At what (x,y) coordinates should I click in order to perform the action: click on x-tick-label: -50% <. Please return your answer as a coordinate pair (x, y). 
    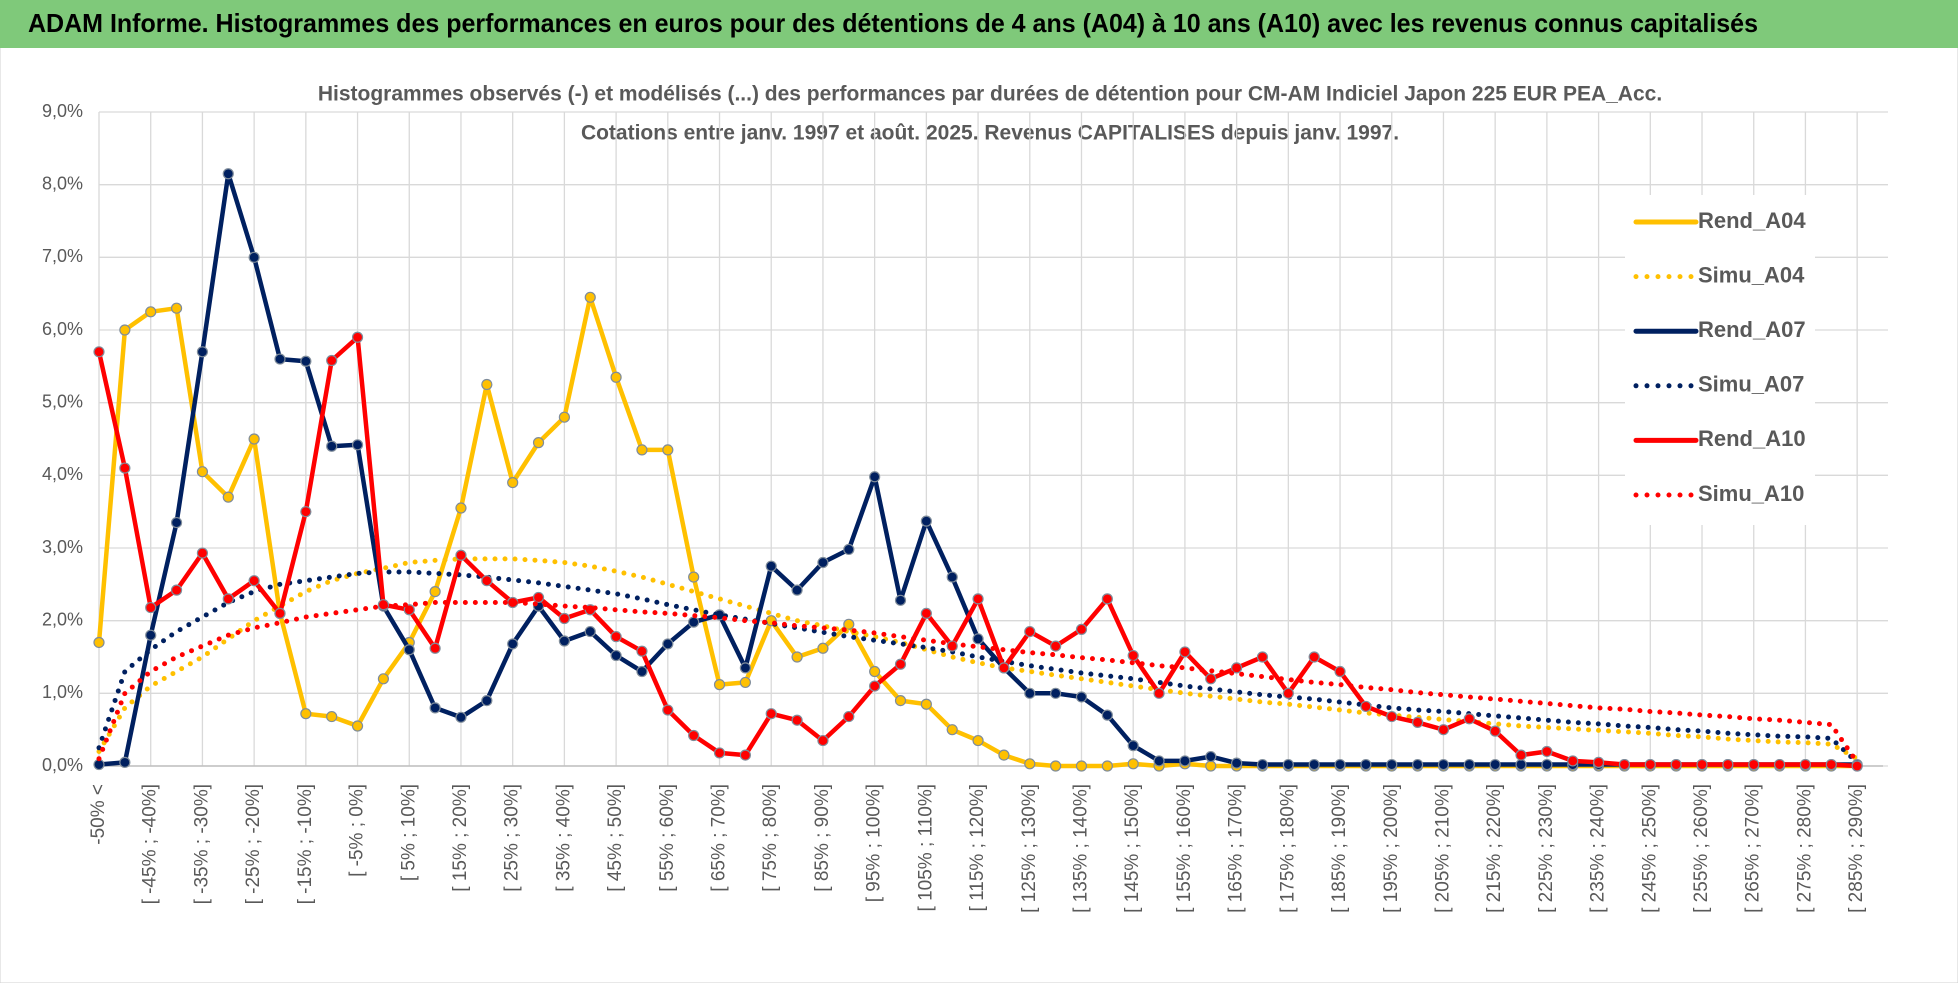
    Looking at the image, I should click on (98, 814).